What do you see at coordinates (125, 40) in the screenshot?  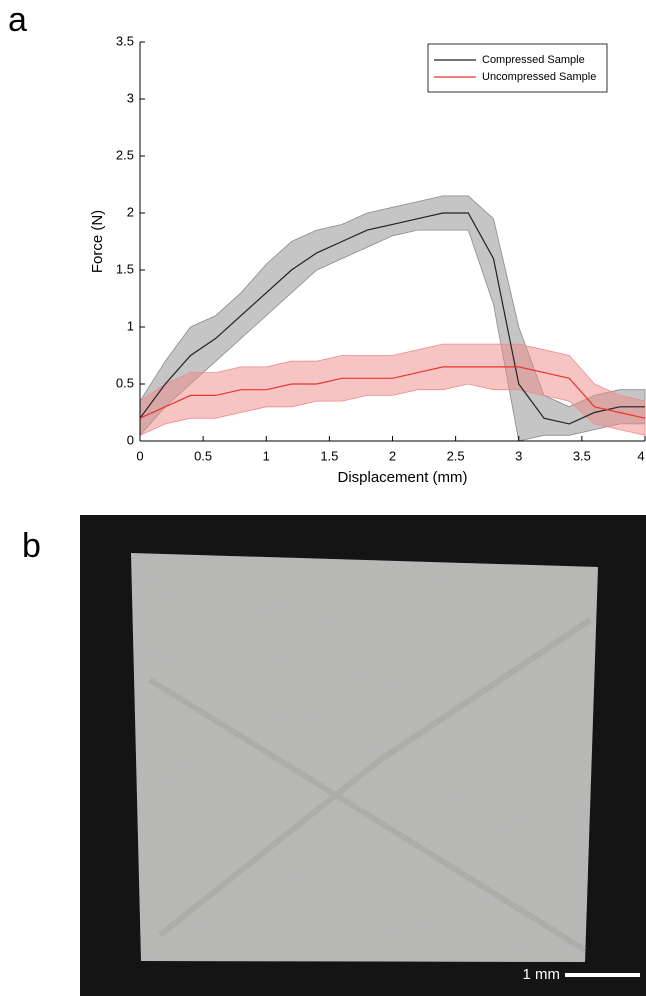 I see `y-tick-label: 3.5` at bounding box center [125, 40].